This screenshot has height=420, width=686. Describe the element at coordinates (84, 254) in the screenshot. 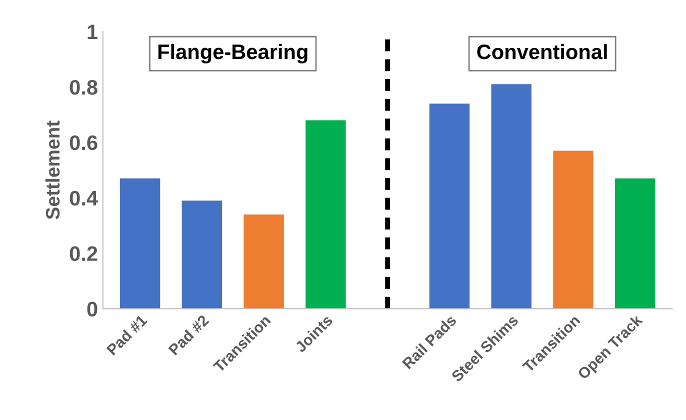

I see `y-tick-label: 0.2` at that location.